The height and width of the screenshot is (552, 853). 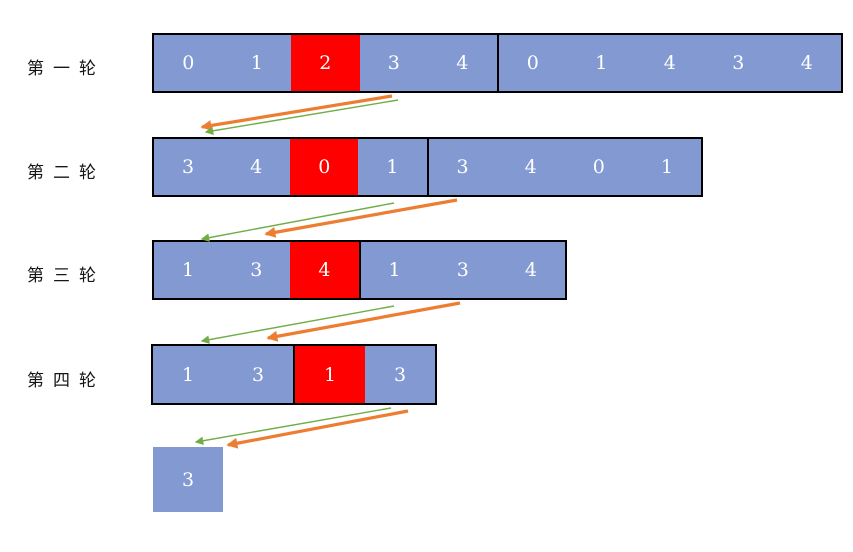 I want to click on round-2-array: 3 4 0 1 3 4 0 1, so click(x=427, y=167).